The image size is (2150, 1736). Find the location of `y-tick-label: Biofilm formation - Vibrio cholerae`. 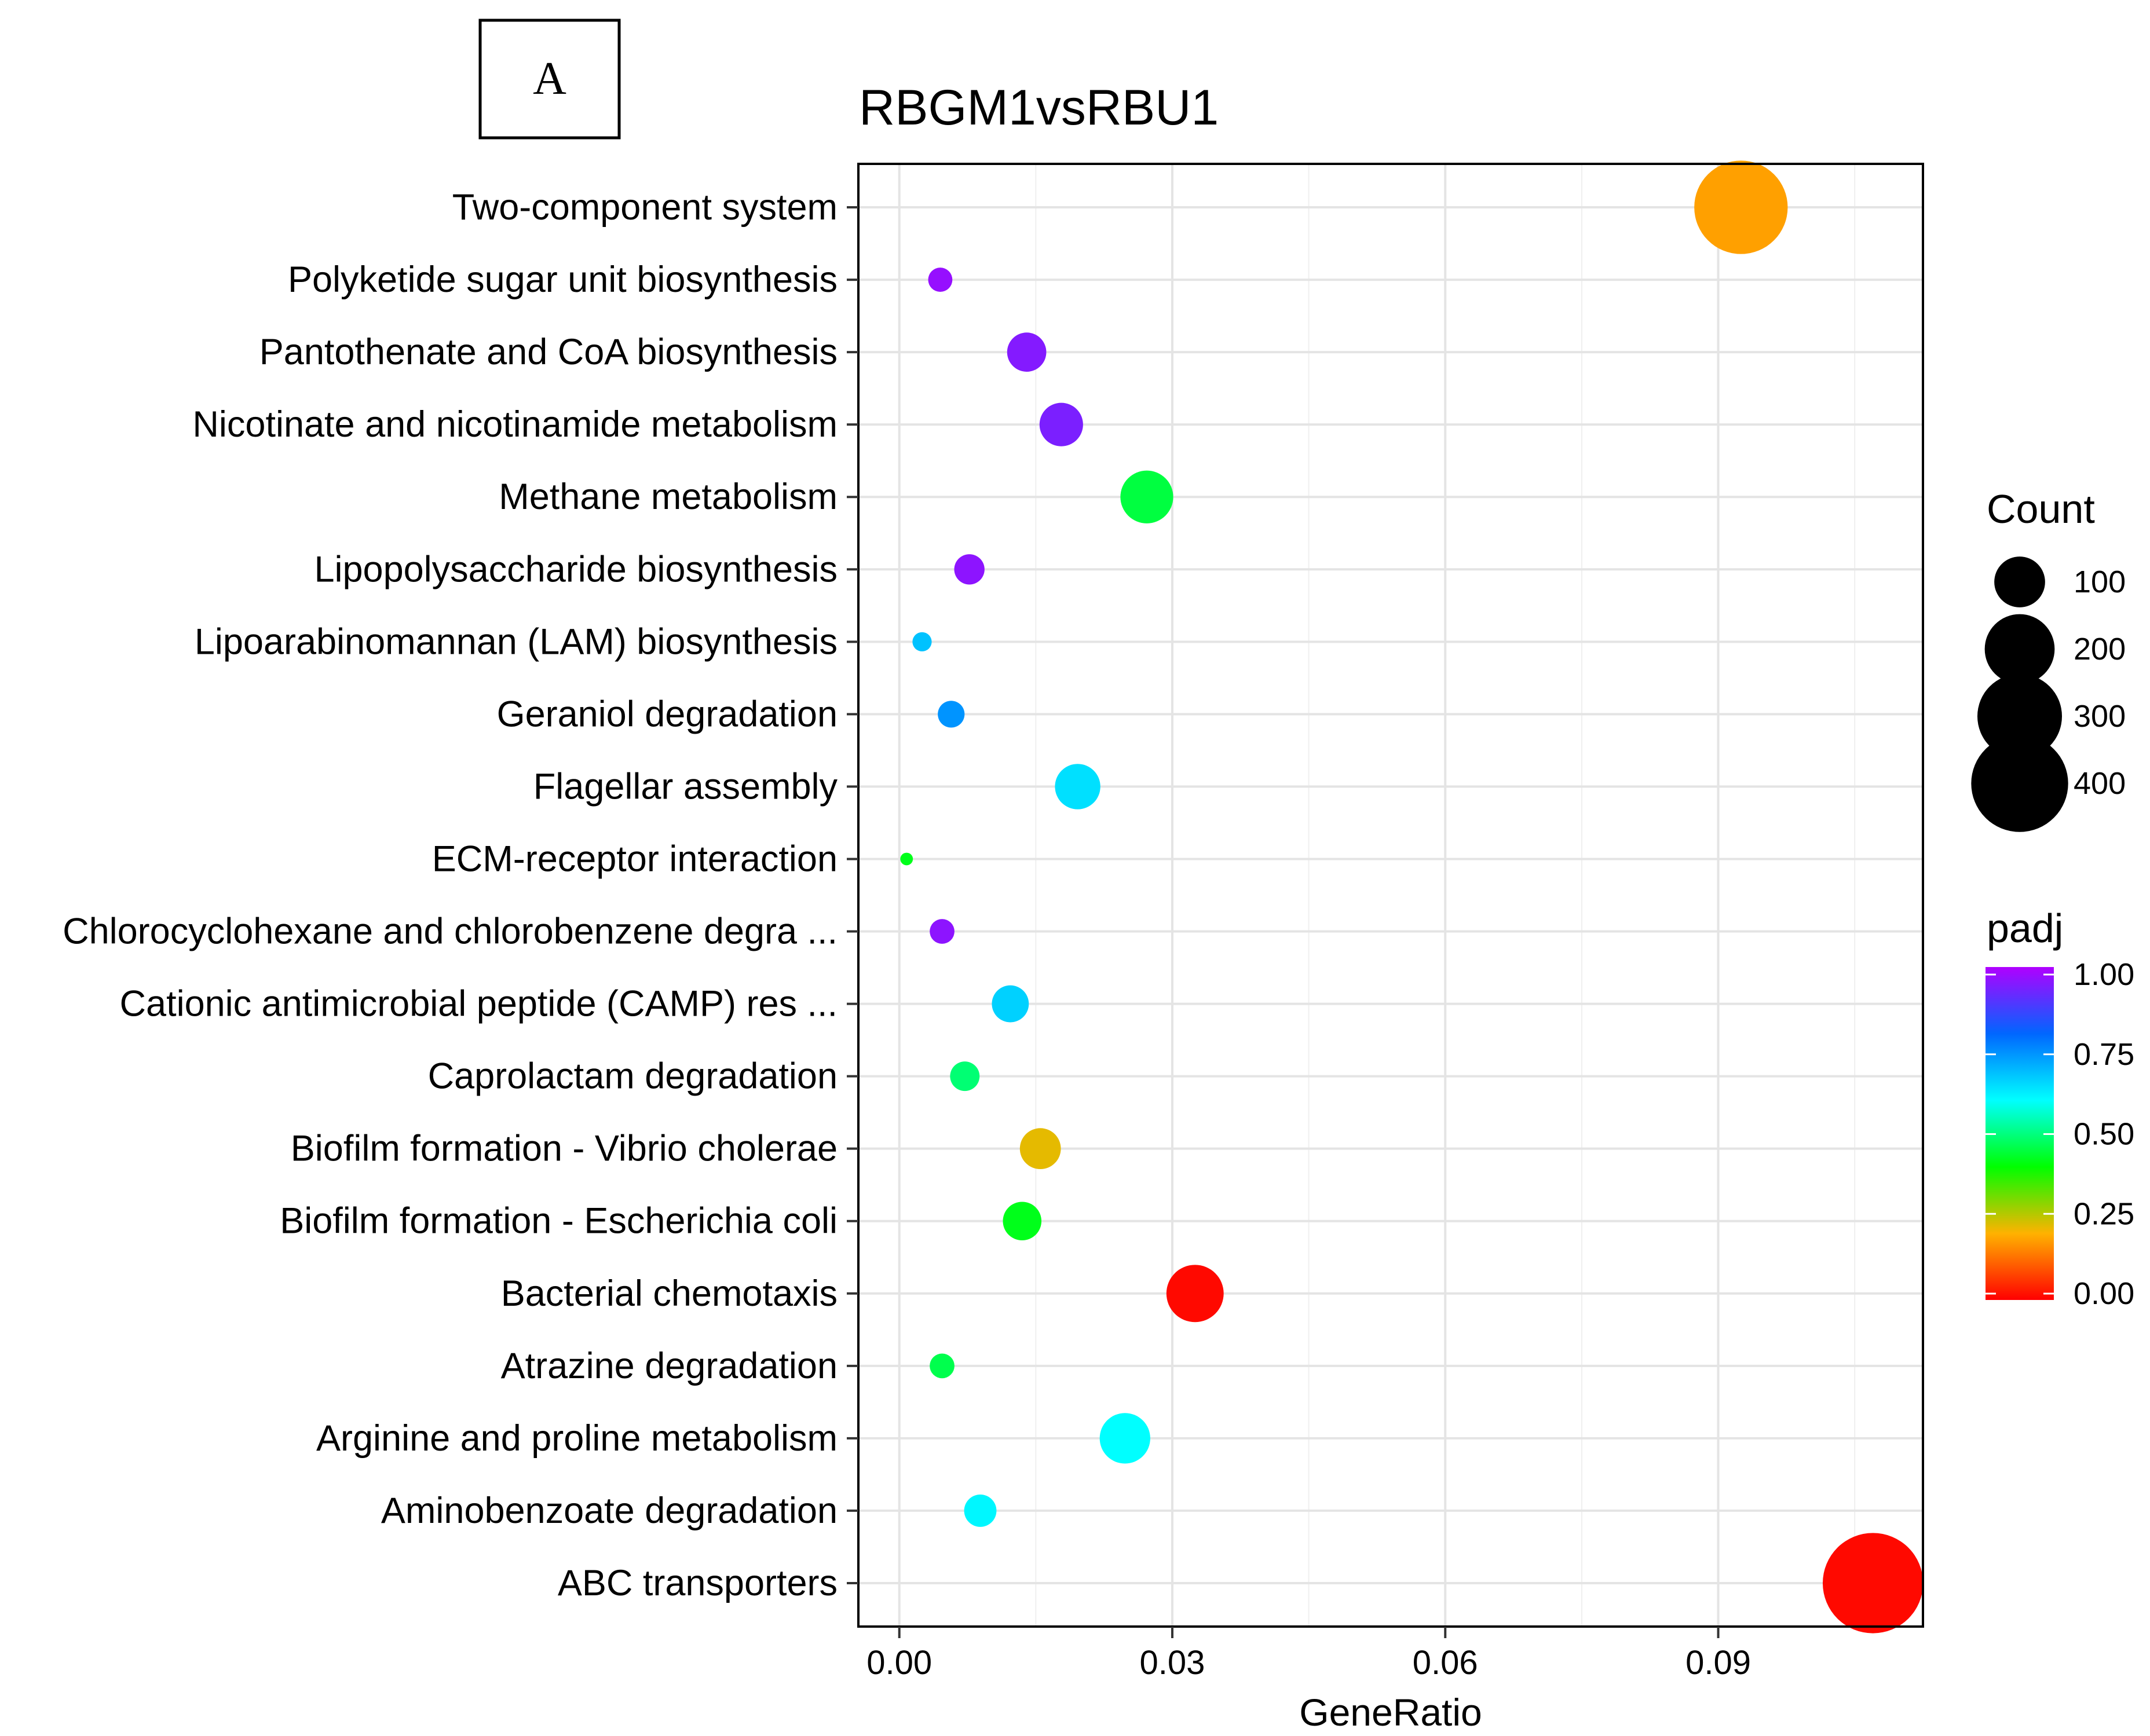

y-tick-label: Biofilm formation - Vibrio cholerae is located at coordinates (564, 1149).